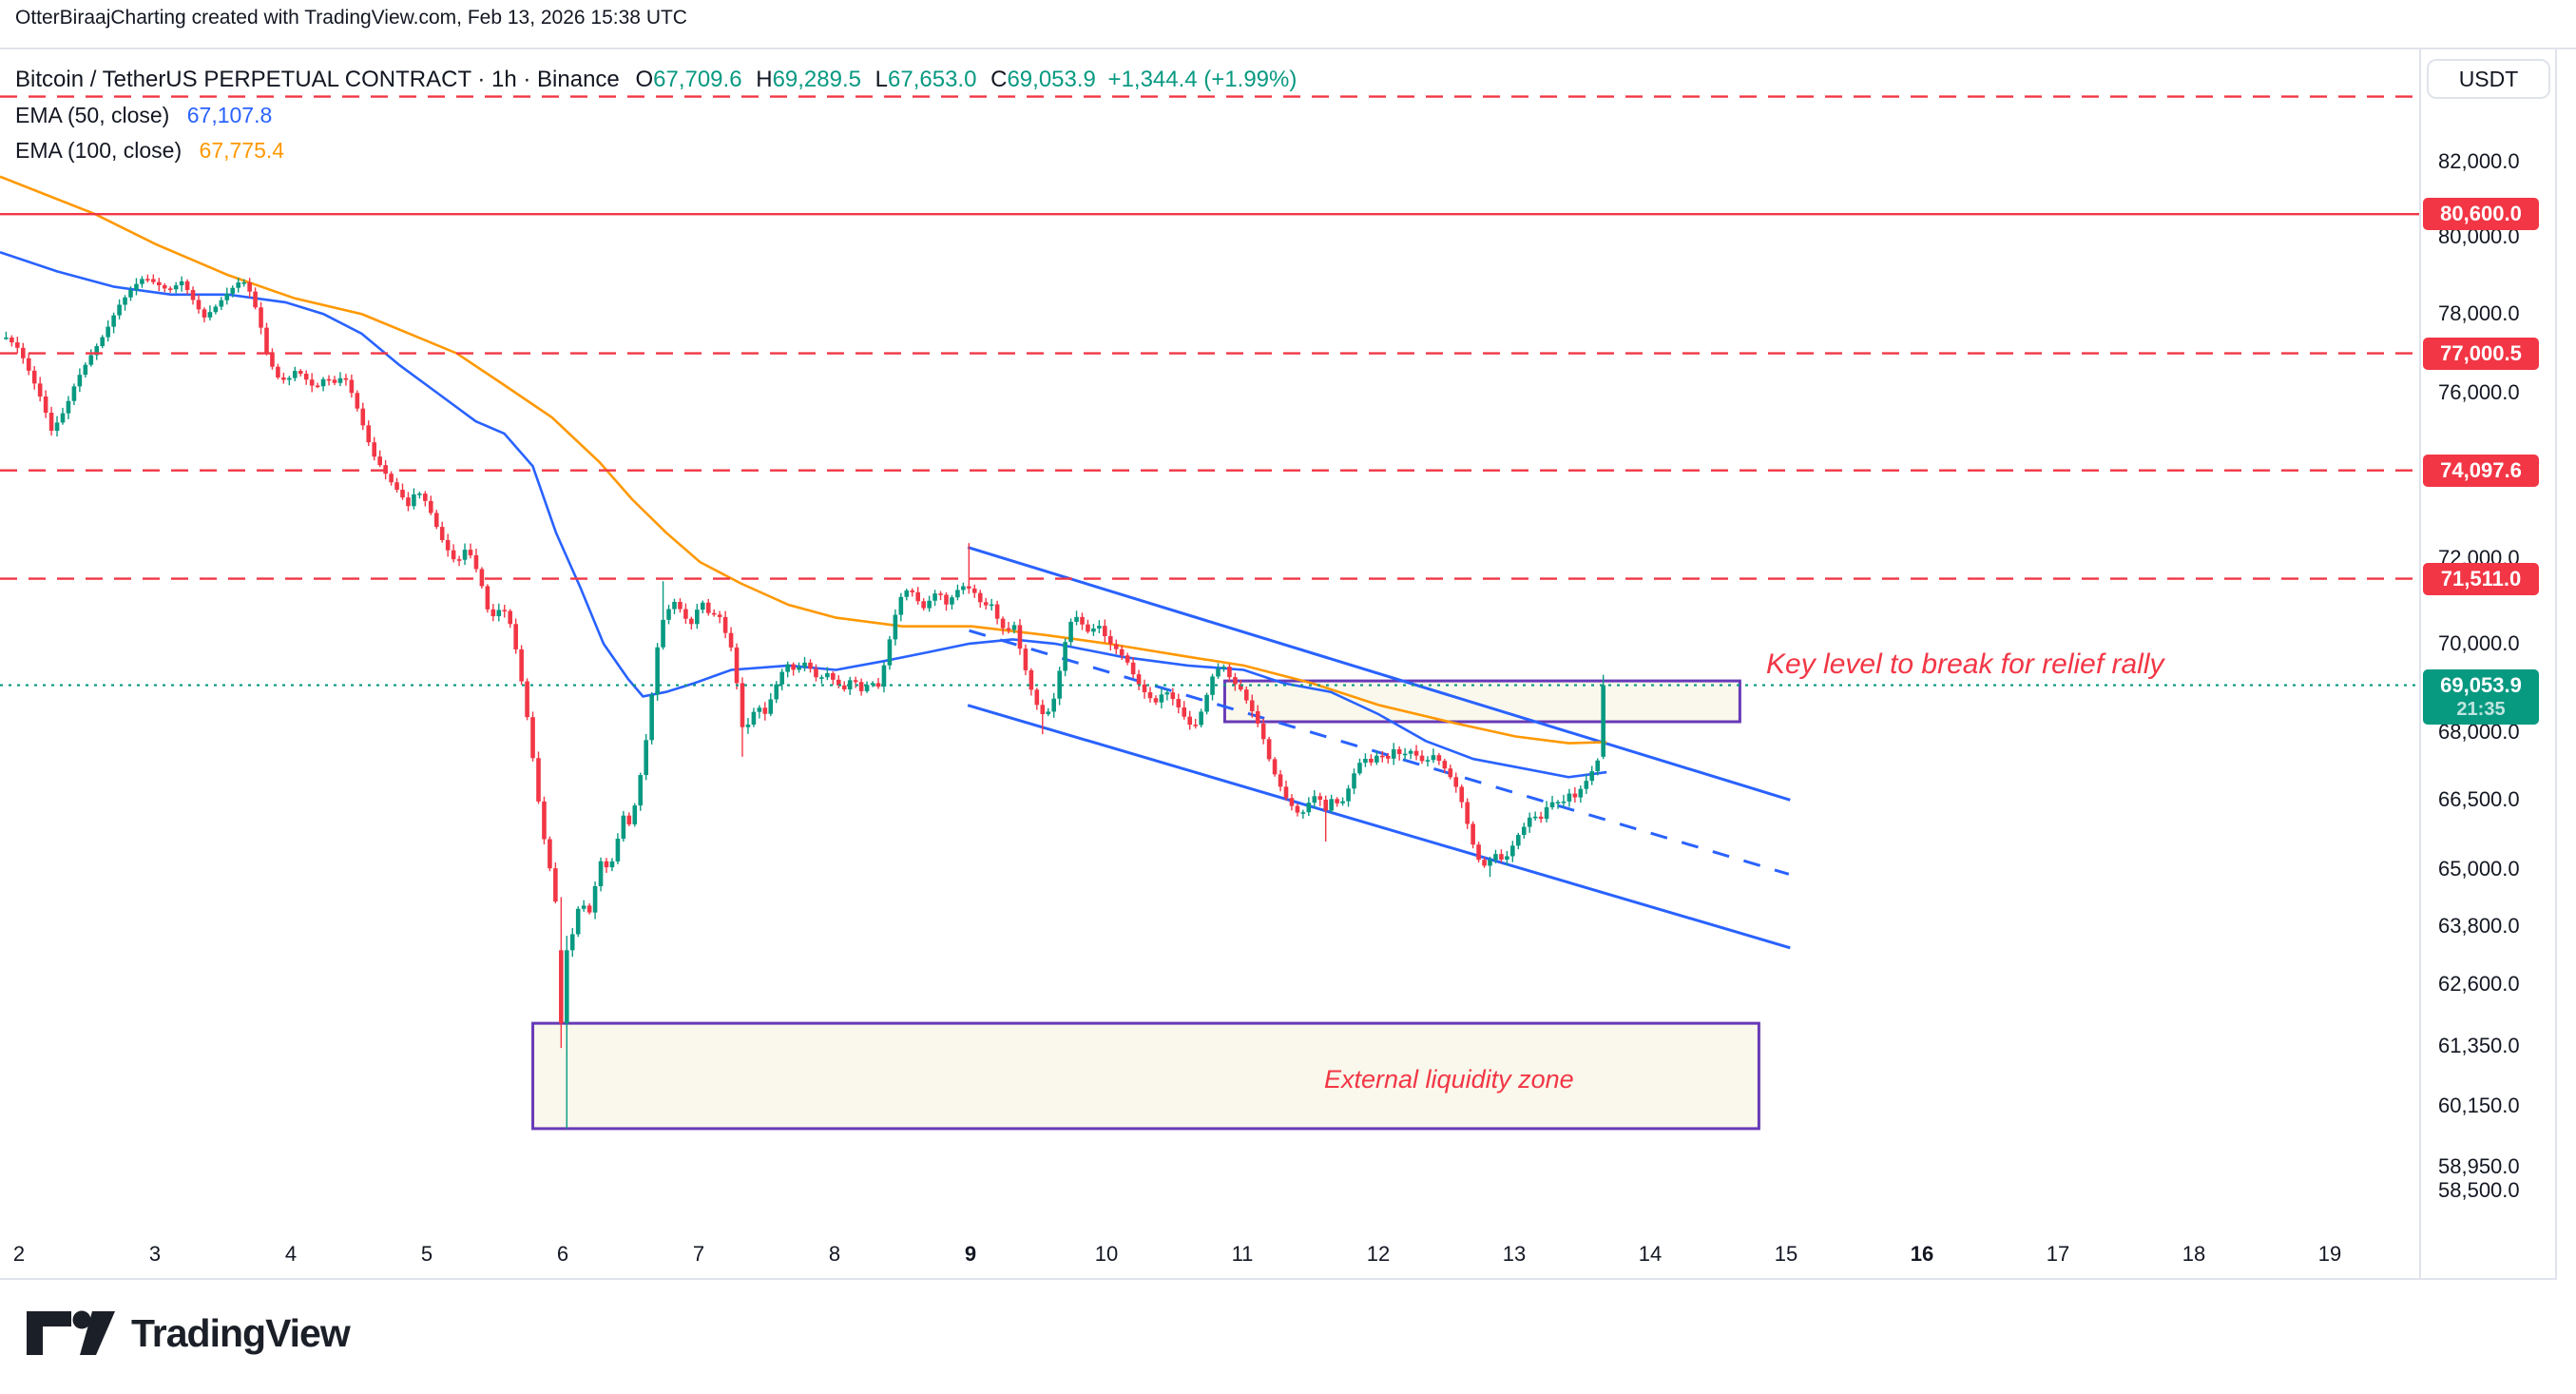 The width and height of the screenshot is (2576, 1394). What do you see at coordinates (1449, 1079) in the screenshot?
I see `liquidity-zone-annotation: External liquidity zone` at bounding box center [1449, 1079].